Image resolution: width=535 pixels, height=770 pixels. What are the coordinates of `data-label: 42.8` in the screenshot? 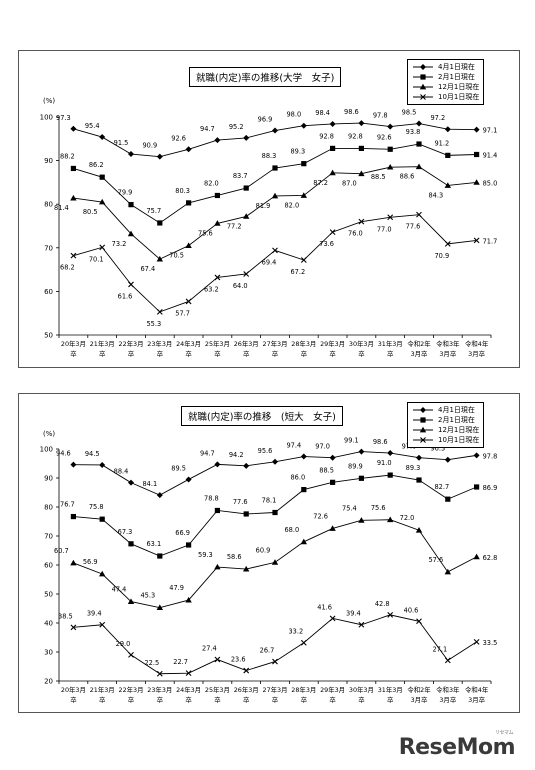 It's located at (382, 604).